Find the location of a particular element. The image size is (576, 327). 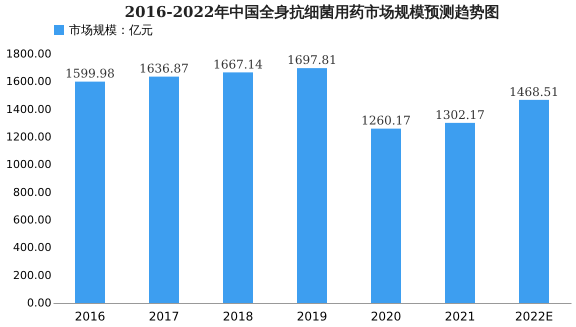

data-label: 1667.14 is located at coordinates (238, 64).